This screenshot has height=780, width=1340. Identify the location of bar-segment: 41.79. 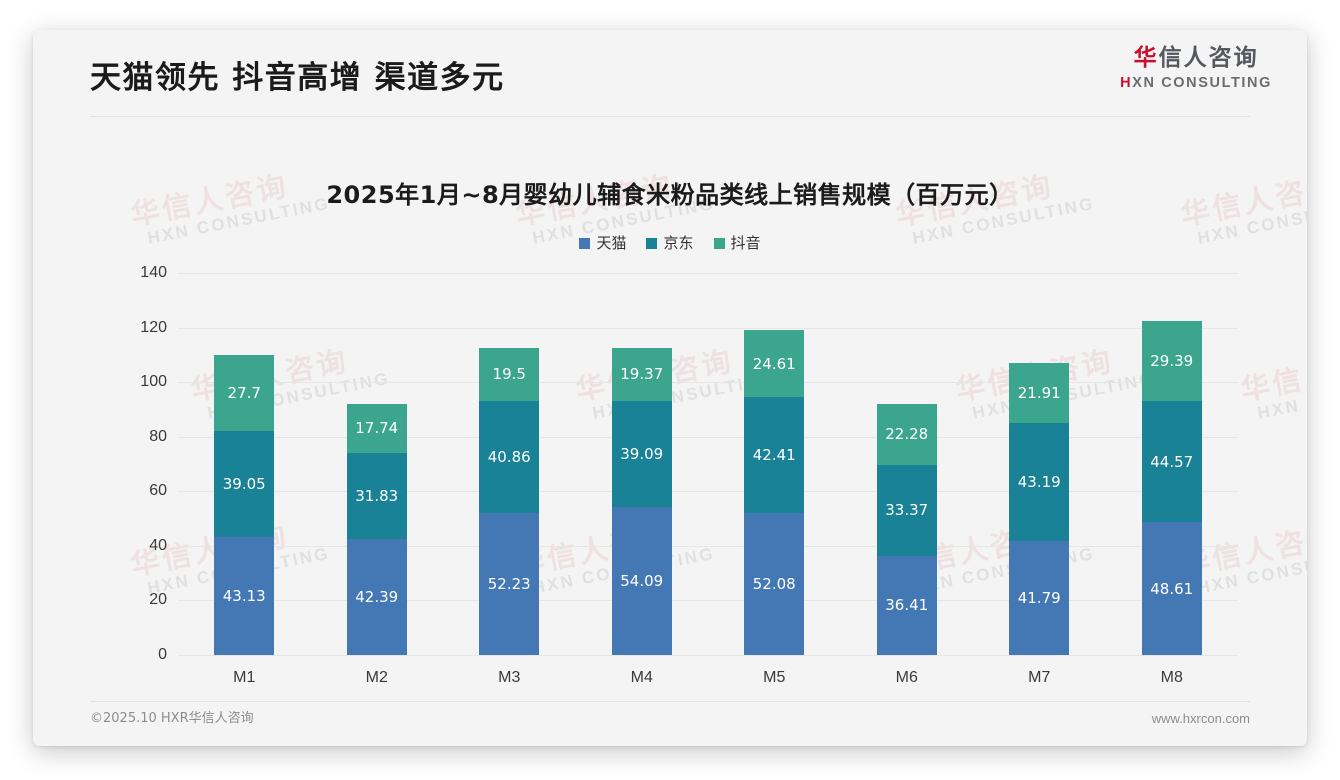
(1039, 597).